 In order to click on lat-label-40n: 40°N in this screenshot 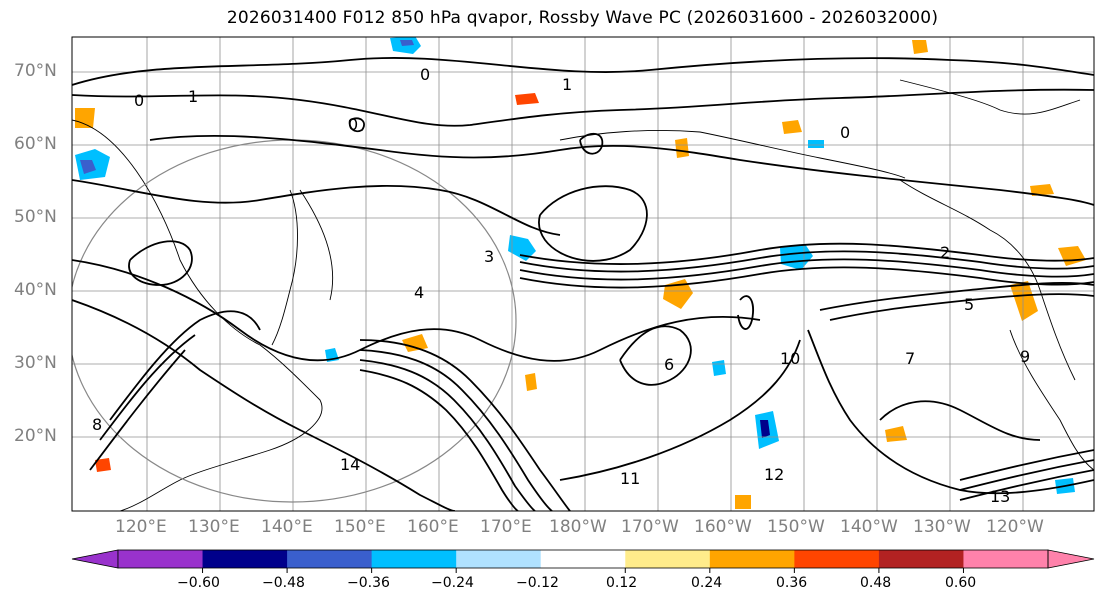, I will do `click(35, 290)`.